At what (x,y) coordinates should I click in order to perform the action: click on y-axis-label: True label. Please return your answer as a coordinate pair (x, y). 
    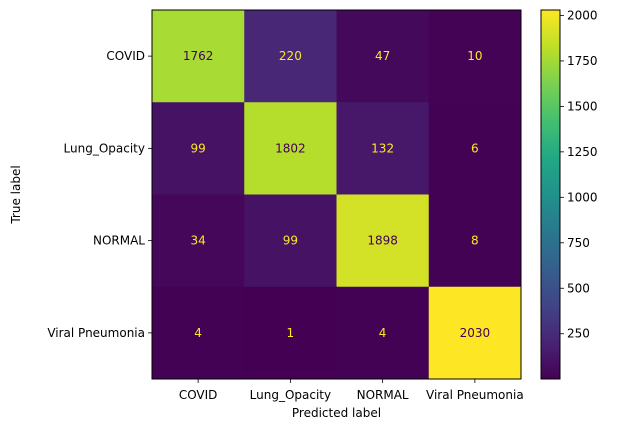
    Looking at the image, I should click on (16, 194).